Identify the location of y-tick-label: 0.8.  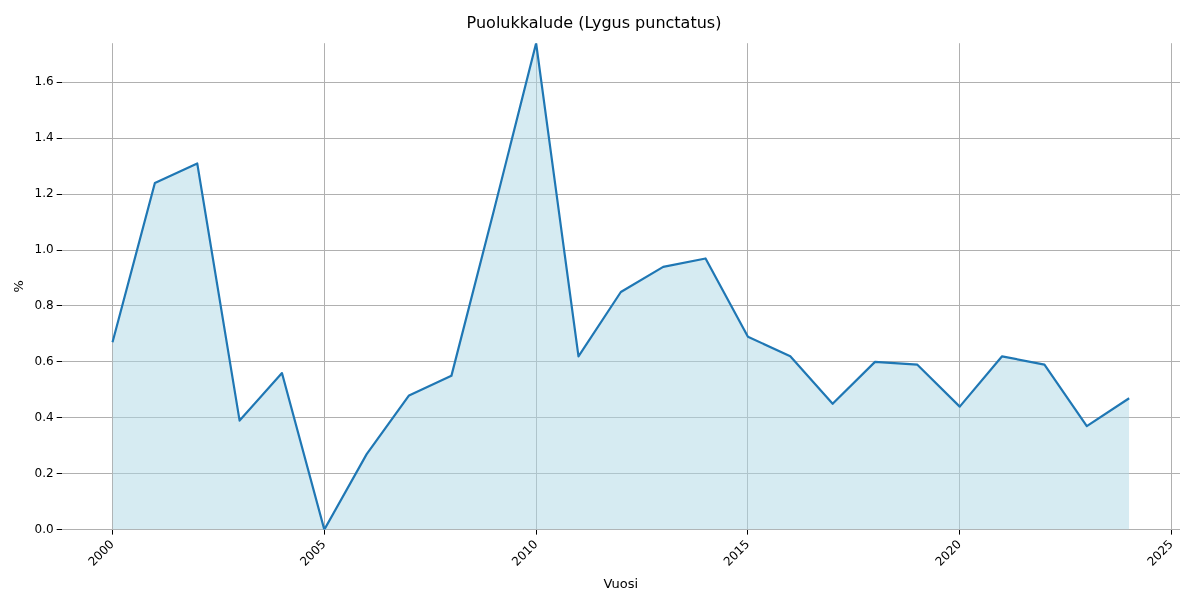
(44, 305).